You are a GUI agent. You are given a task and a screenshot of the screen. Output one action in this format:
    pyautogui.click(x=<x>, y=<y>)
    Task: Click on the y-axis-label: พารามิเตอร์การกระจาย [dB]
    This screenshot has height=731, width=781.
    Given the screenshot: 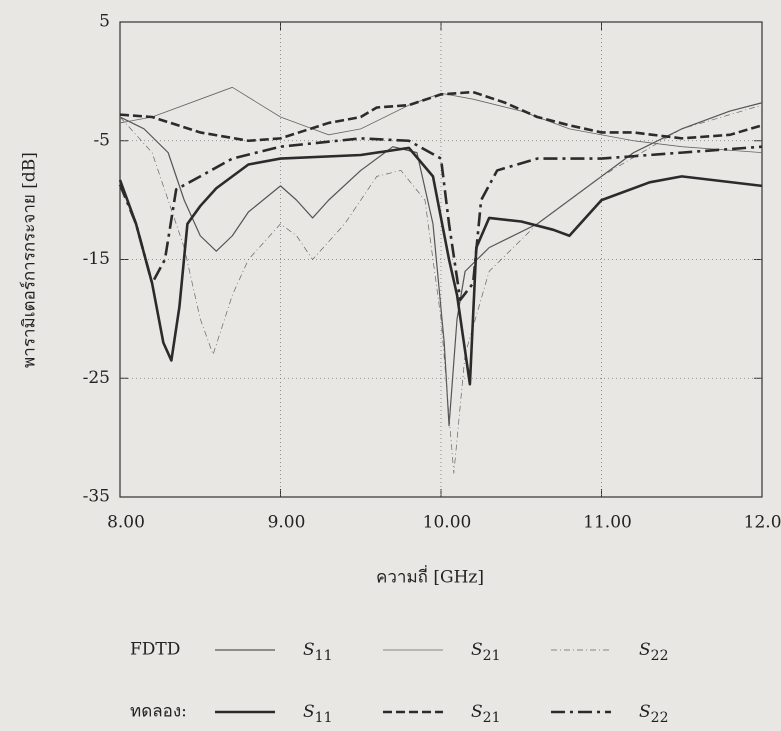 What is the action you would take?
    pyautogui.click(x=30, y=260)
    